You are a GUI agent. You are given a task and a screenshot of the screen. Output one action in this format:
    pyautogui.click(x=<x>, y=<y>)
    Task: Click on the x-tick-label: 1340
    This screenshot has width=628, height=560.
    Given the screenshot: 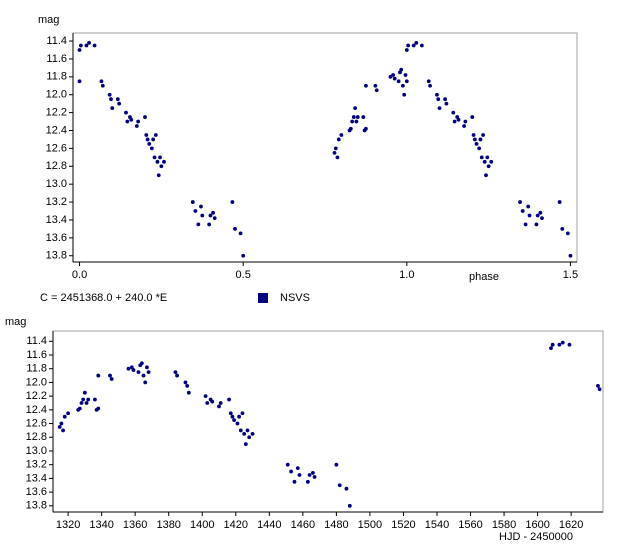 What is the action you would take?
    pyautogui.click(x=101, y=525)
    